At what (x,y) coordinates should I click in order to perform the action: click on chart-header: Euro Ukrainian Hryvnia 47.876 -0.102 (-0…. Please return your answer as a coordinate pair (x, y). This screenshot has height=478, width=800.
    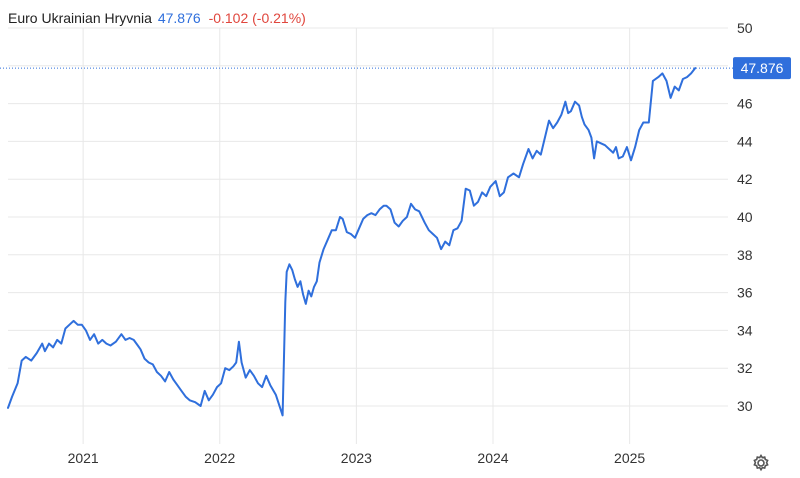
    Looking at the image, I should click on (157, 18).